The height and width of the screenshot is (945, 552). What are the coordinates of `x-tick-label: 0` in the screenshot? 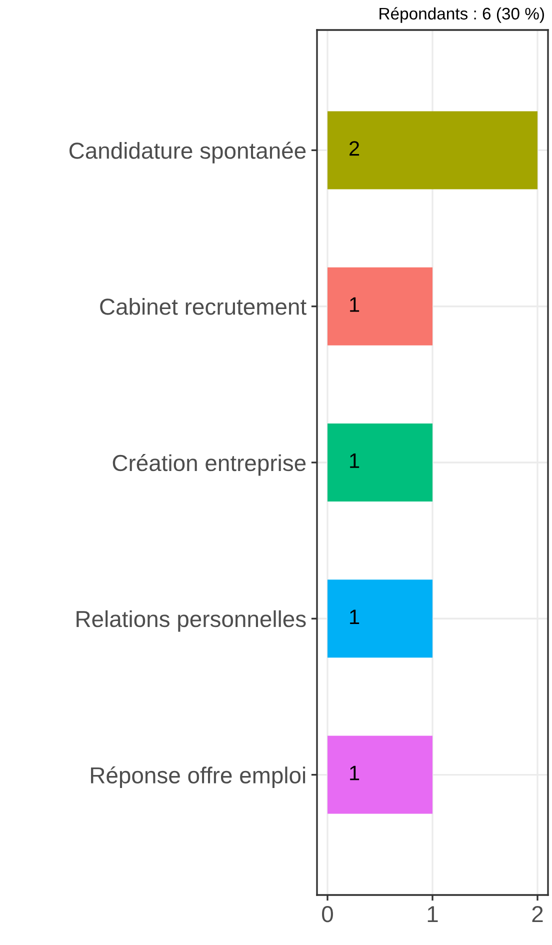 It's located at (327, 914).